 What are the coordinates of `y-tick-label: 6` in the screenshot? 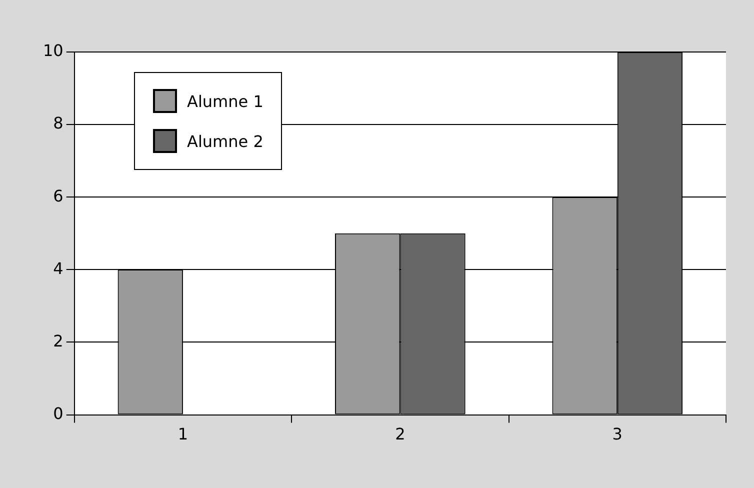 It's located at (58, 196).